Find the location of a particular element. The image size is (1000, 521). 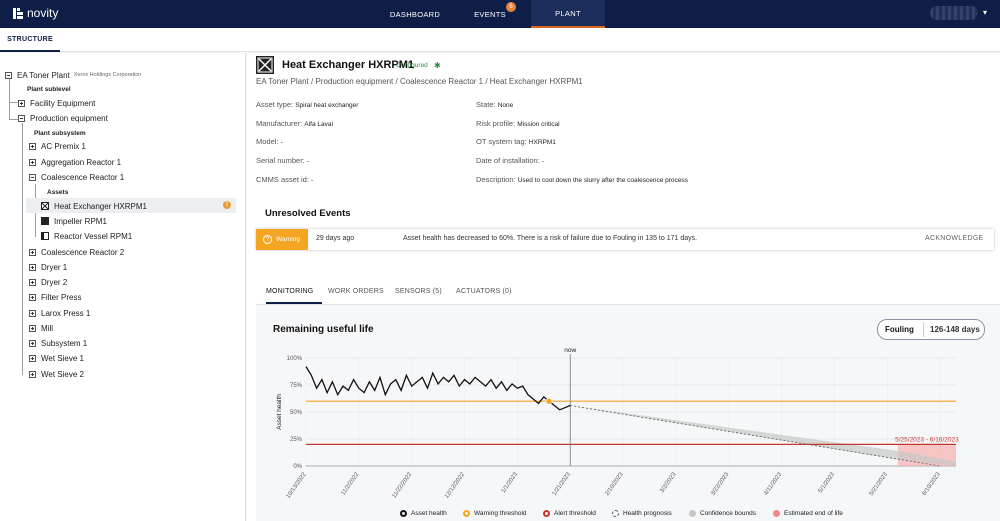

tree-node-facility: Facility Equipment is located at coordinates (56, 103).